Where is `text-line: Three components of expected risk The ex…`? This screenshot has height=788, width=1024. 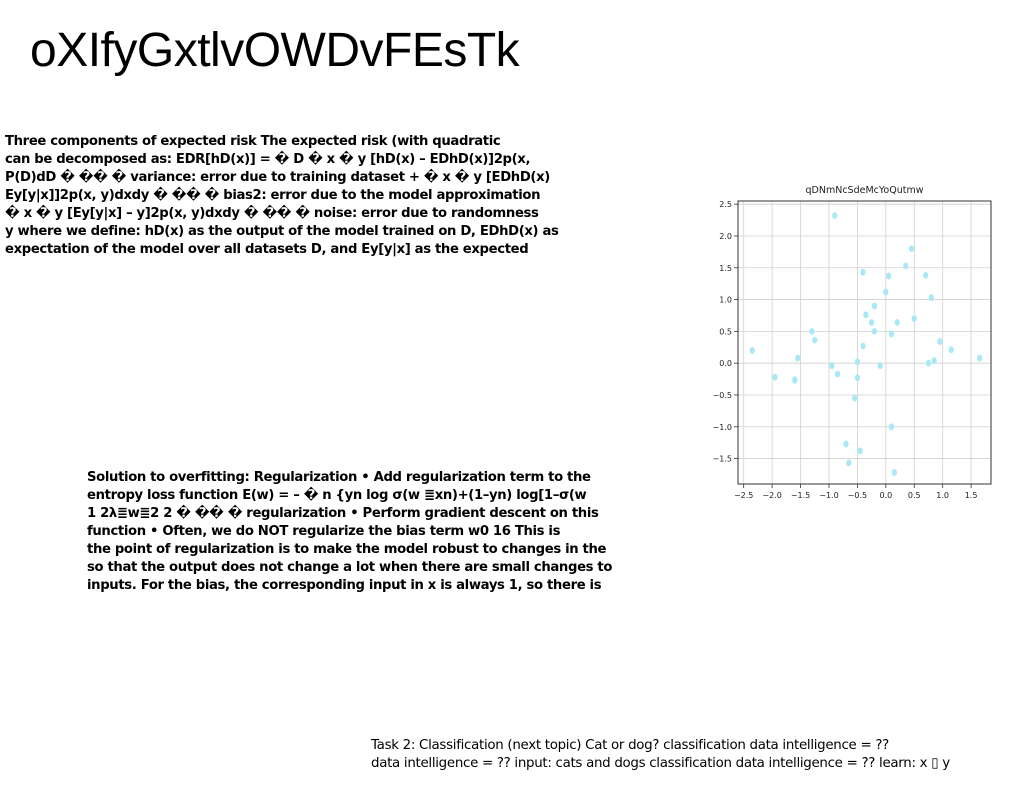 text-line: Three components of expected risk The ex… is located at coordinates (253, 141).